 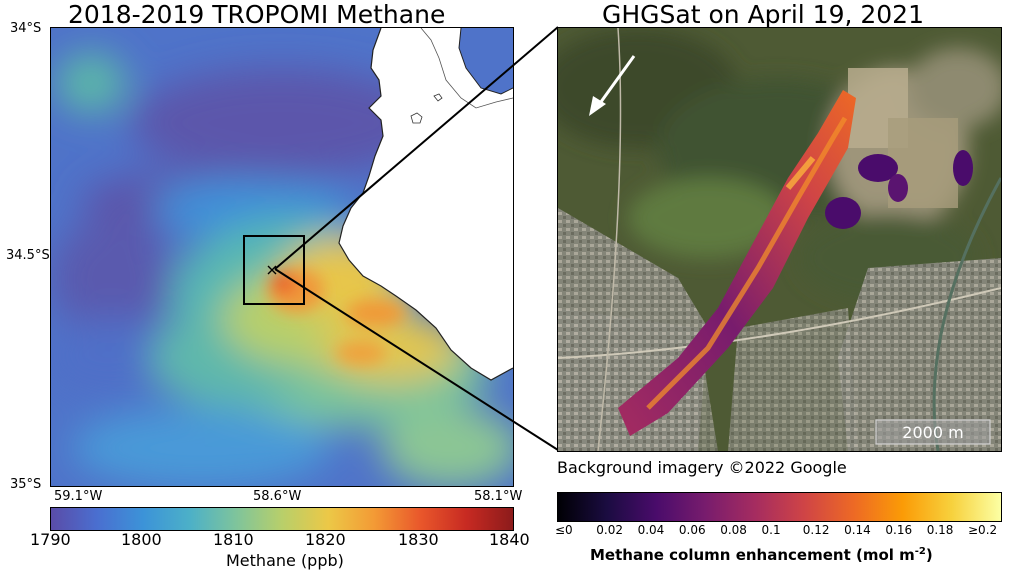 I want to click on right-cbar-tick-4: 0.08, so click(x=733, y=530).